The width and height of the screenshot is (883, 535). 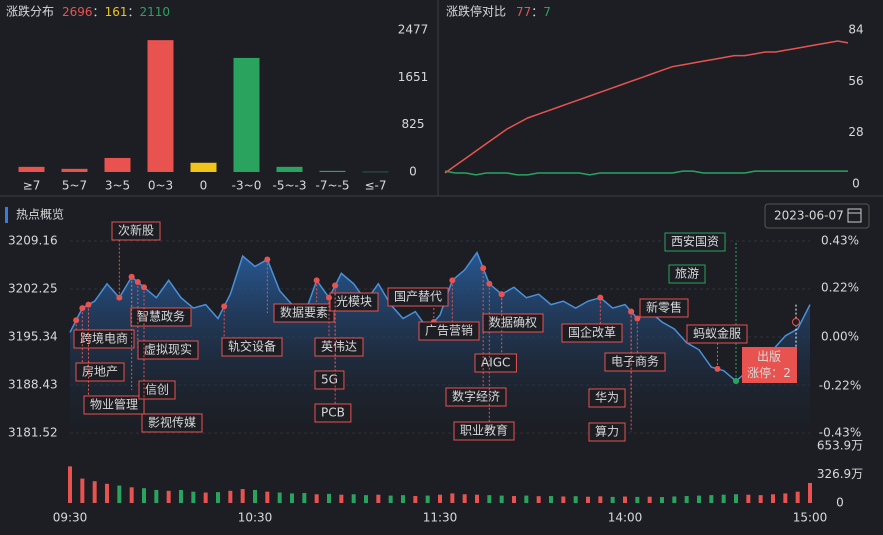 What do you see at coordinates (204, 186) in the screenshot?
I see `x-tick-label: 0` at bounding box center [204, 186].